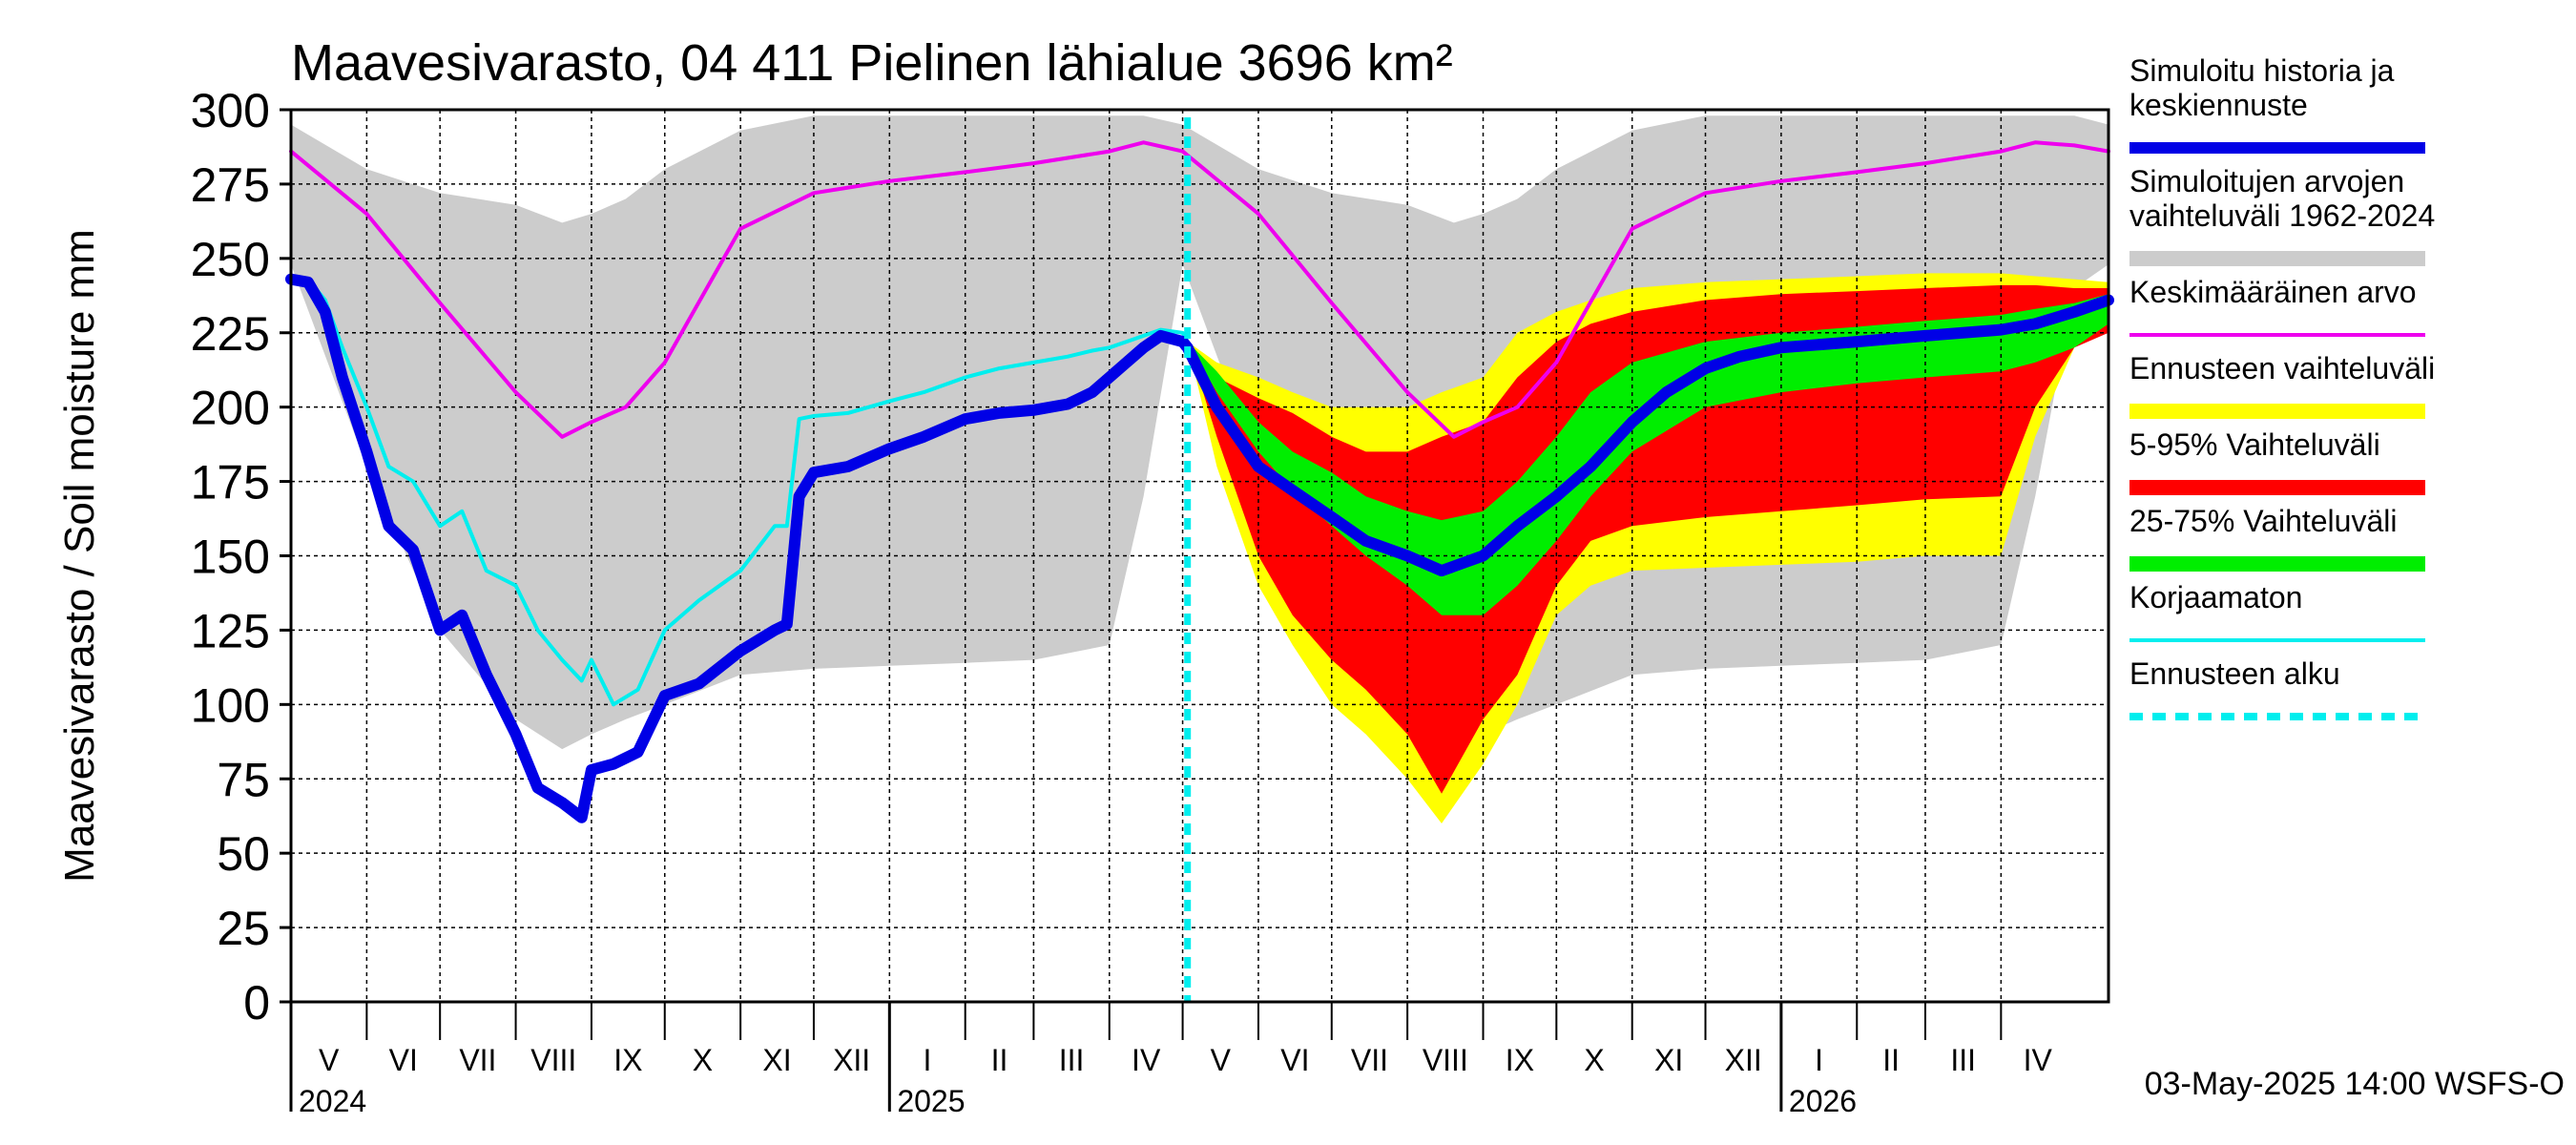 The width and height of the screenshot is (2576, 1145). I want to click on y-tick-label: 125, so click(230, 630).